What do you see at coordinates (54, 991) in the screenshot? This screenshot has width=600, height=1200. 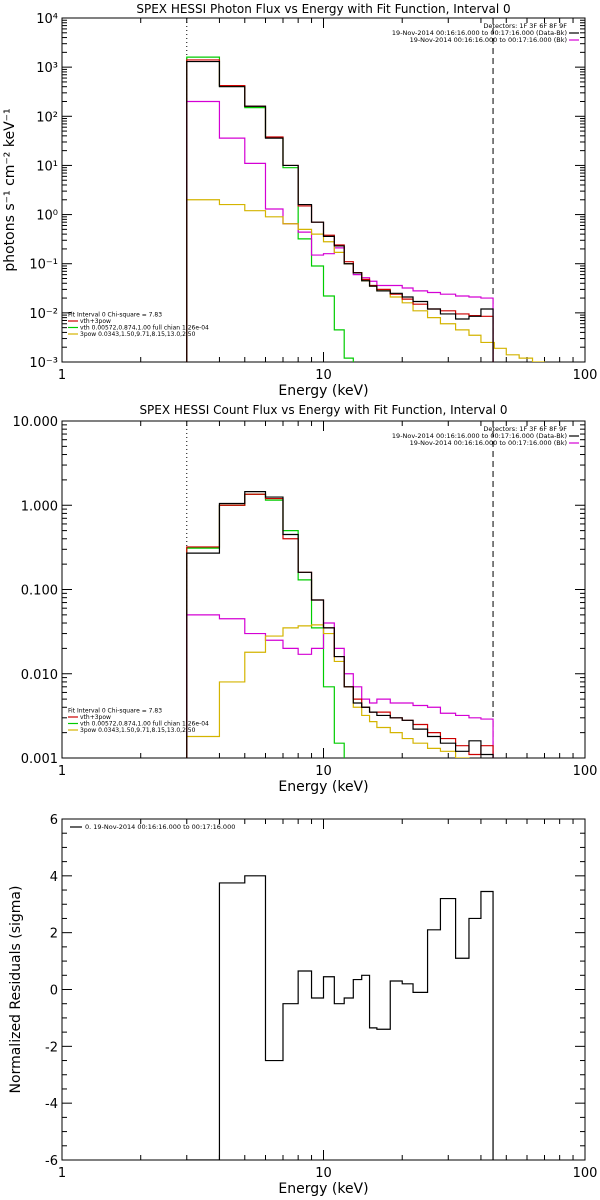 I see `y-tick-label: 0` at bounding box center [54, 991].